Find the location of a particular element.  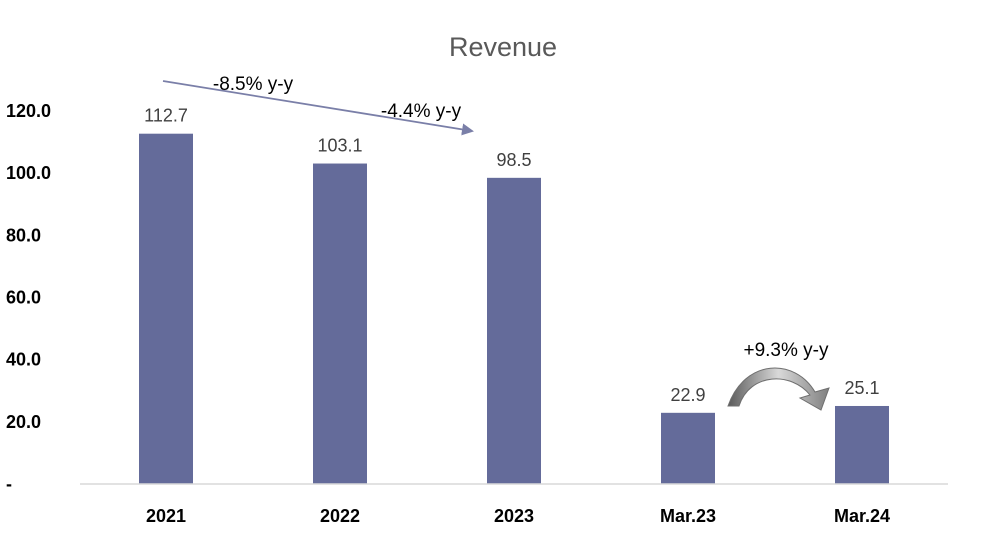

y-axis-ticks: - 20.0 40.0 60.0 80.0 100.0 120.0 is located at coordinates (28, 297).